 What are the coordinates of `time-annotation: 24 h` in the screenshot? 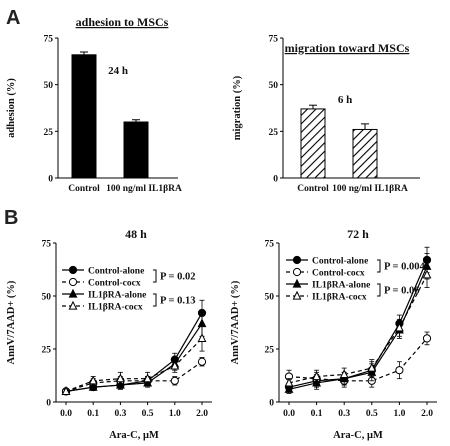 It's located at (118, 71).